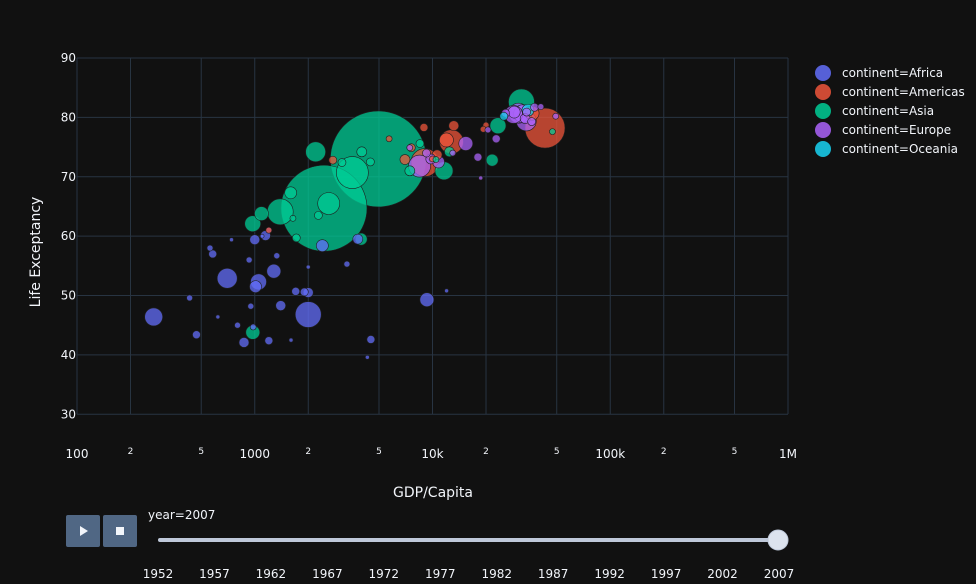 Image resolution: width=976 pixels, height=584 pixels. I want to click on x-tick-label: 10k, so click(432, 454).